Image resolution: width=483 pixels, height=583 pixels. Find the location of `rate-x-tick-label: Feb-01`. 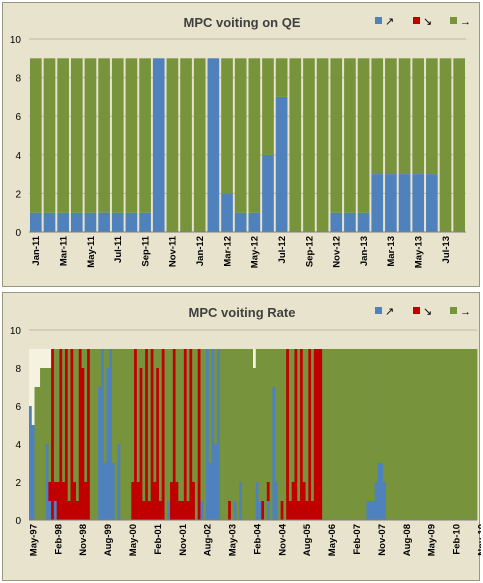

rate-x-tick-label: Feb-01 is located at coordinates (158, 538).